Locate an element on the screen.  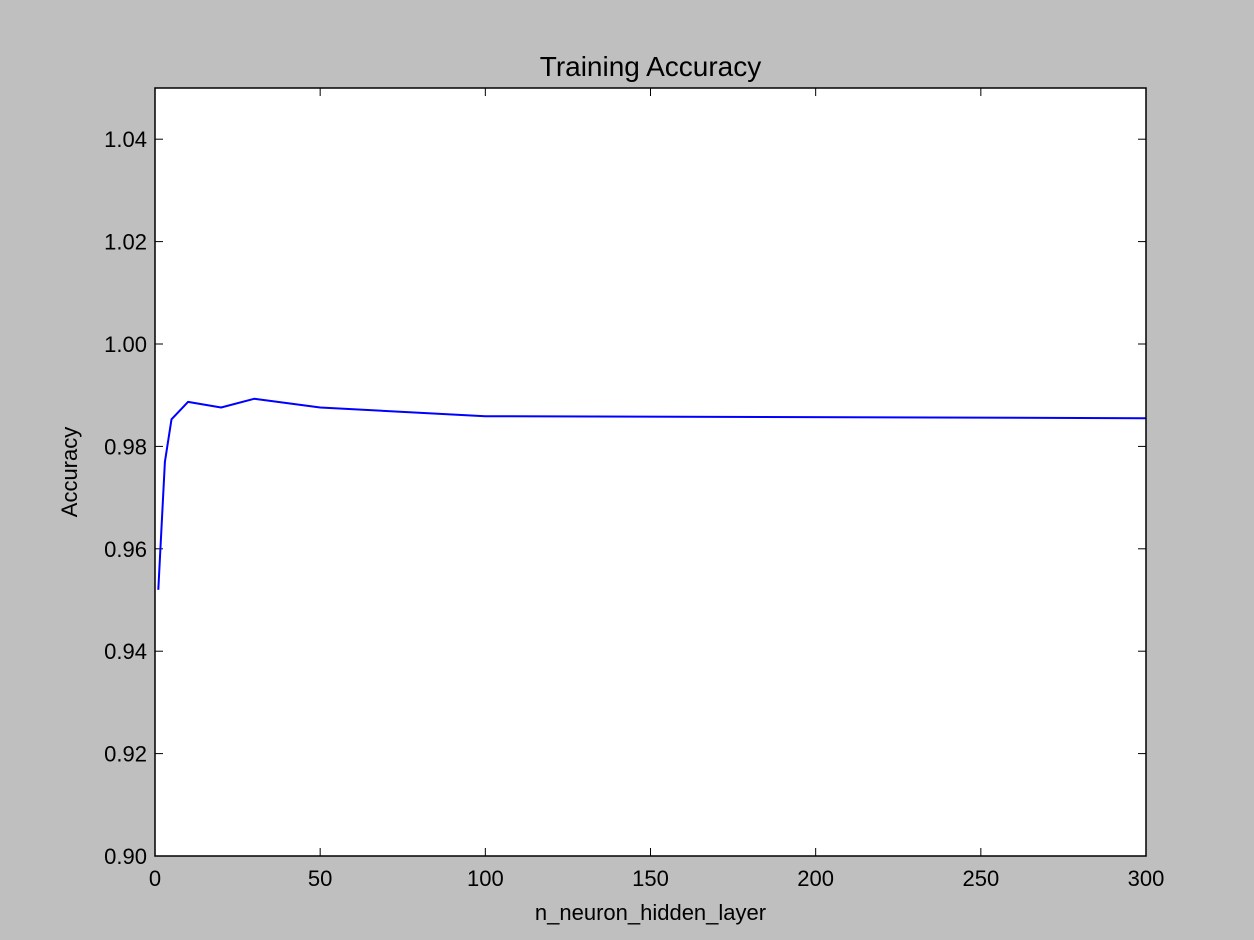
x-tick-label: 300 is located at coordinates (1146, 878).